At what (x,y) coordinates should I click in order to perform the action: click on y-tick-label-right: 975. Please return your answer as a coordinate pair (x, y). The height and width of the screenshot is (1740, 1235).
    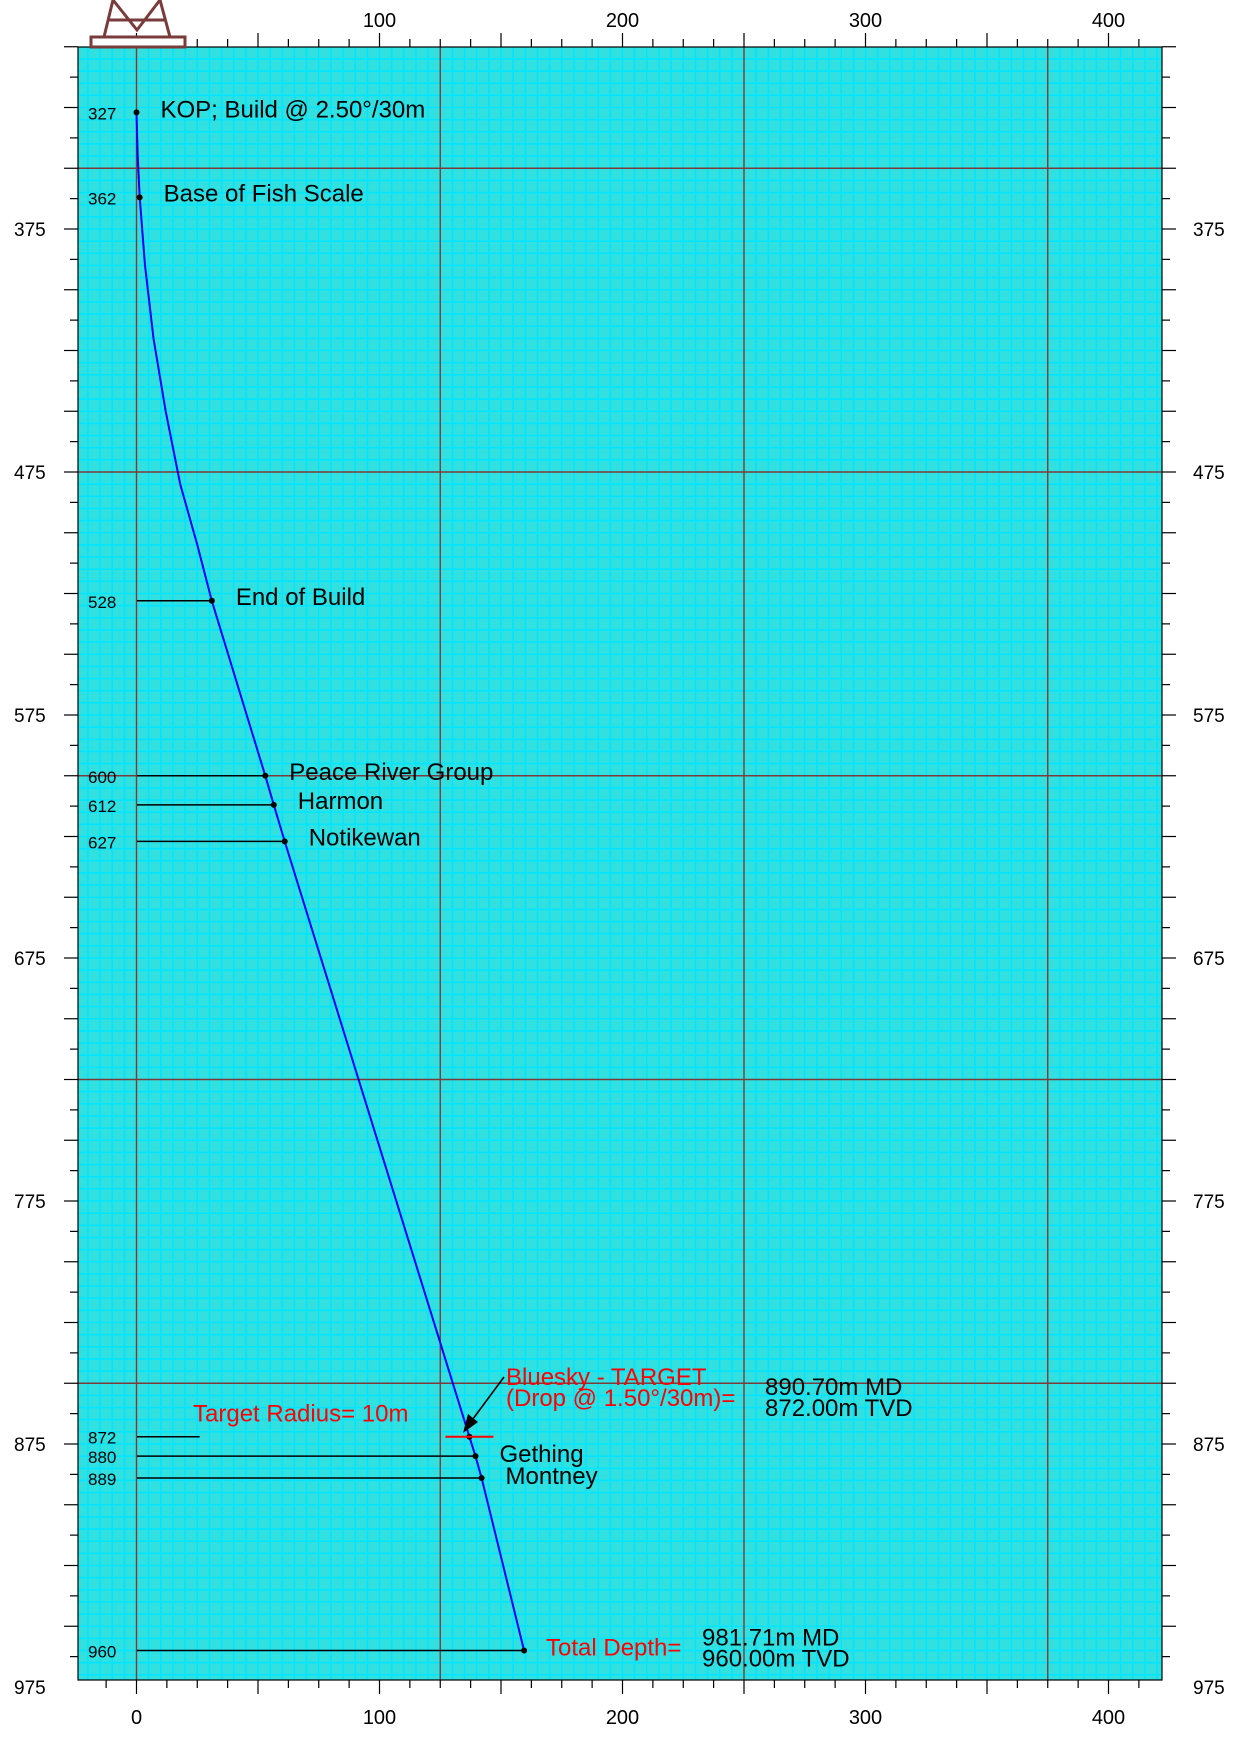
    Looking at the image, I should click on (1209, 1688).